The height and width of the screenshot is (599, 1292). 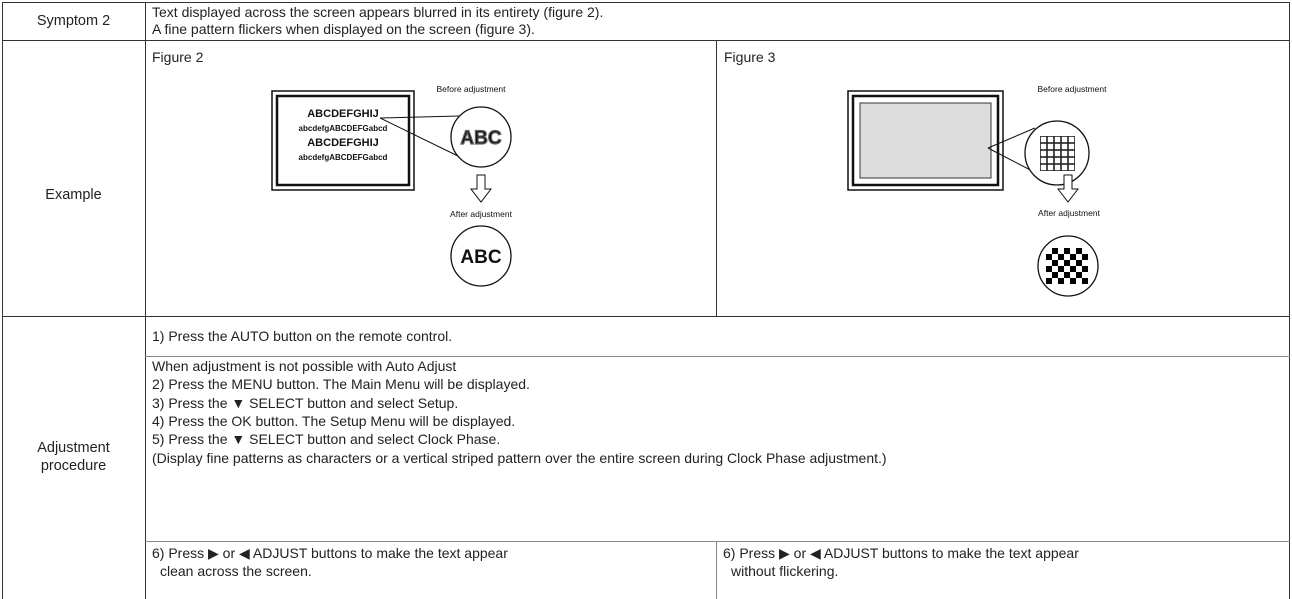 I want to click on step: without flickering., so click(x=785, y=571).